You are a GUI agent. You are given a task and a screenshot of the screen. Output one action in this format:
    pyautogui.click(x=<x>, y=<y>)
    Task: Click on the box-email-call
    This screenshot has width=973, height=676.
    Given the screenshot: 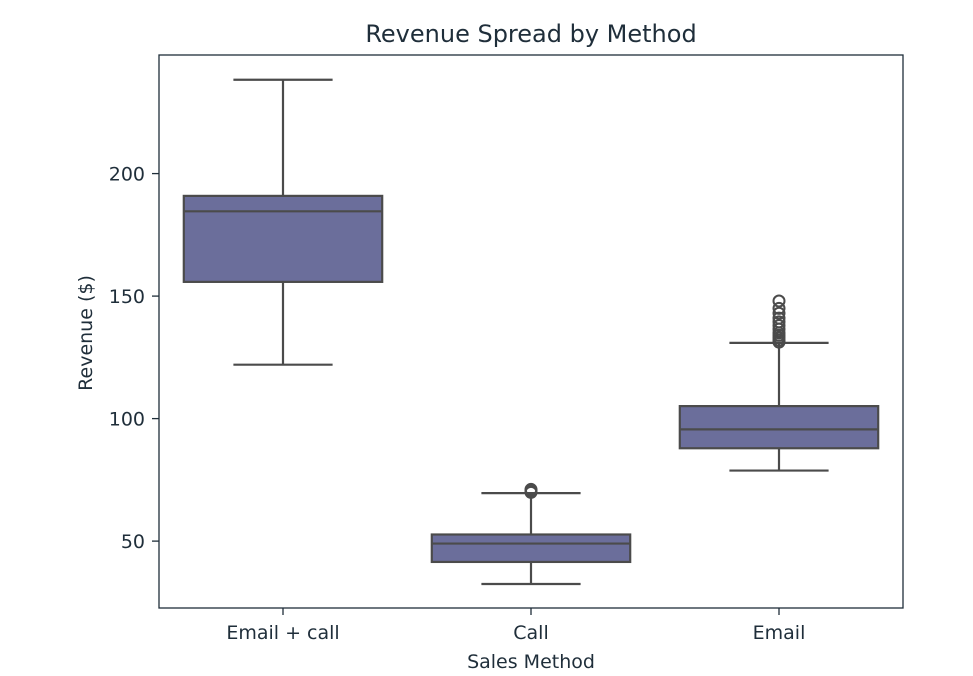 What is the action you would take?
    pyautogui.click(x=283, y=238)
    